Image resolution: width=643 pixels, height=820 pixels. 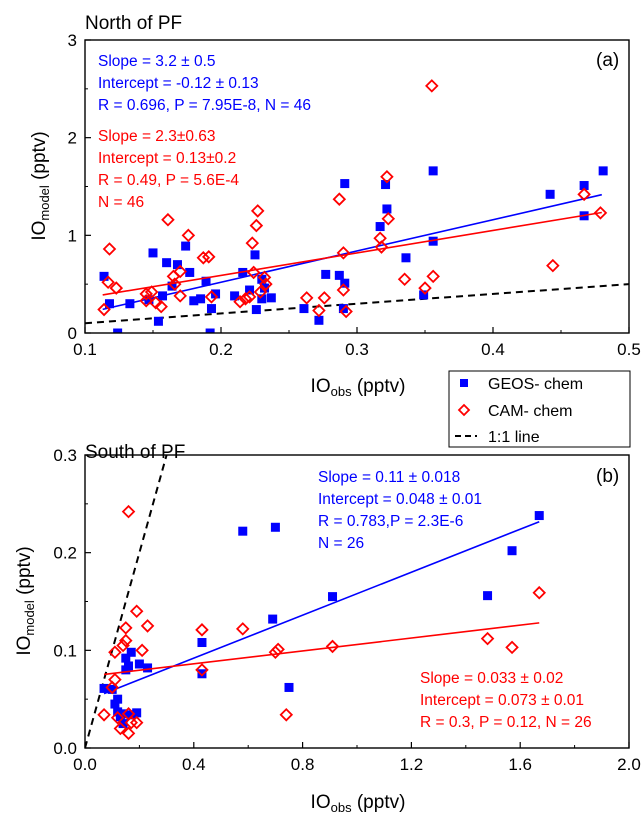 I want to click on panel-b-xlabel: IOobs (pptv), so click(x=358, y=803).